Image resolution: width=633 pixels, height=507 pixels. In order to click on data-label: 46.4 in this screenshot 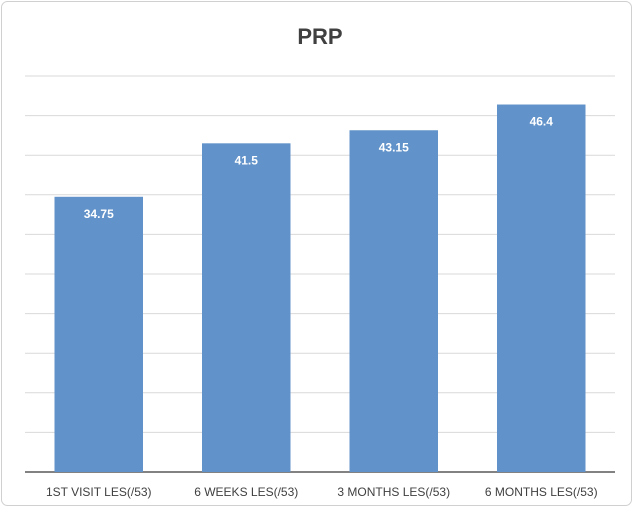, I will do `click(542, 122)`.